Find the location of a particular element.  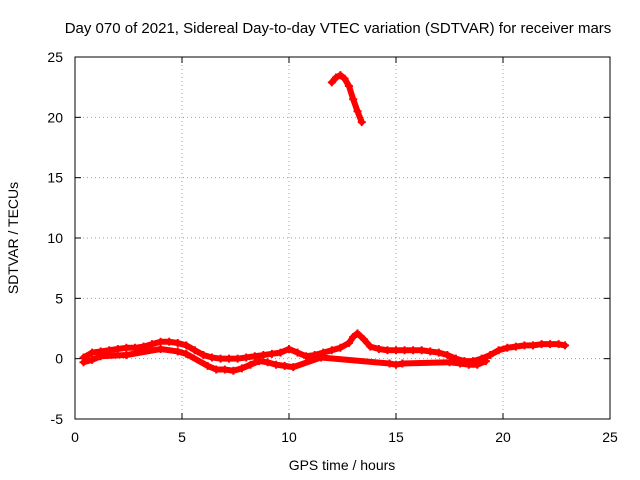

y-tick-label: 0 is located at coordinates (59, 359).